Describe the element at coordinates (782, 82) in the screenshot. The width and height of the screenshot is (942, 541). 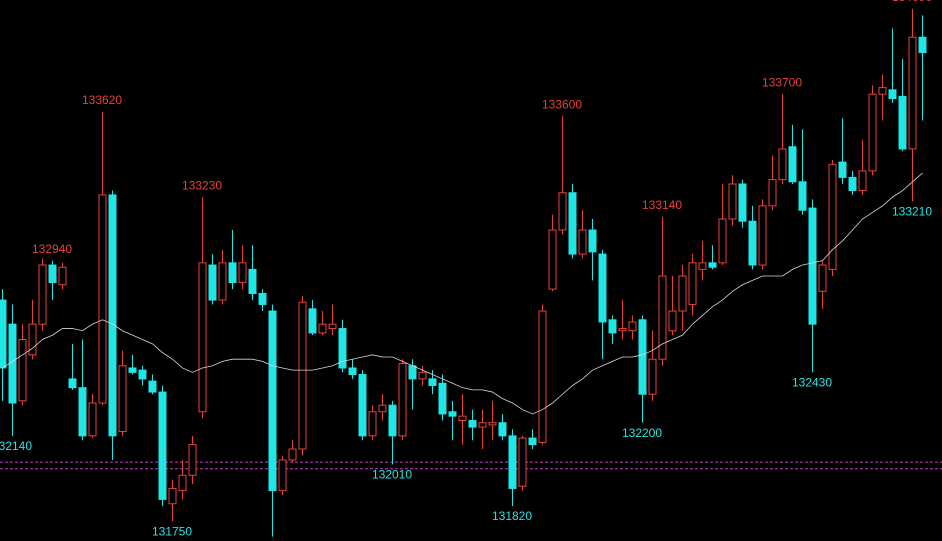
I see `high-label: 133700` at that location.